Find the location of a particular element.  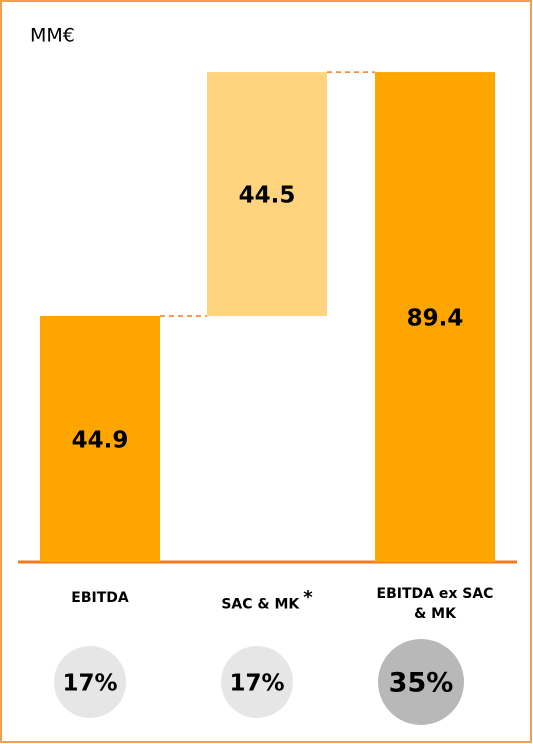

value-label: 89.4 is located at coordinates (435, 319).